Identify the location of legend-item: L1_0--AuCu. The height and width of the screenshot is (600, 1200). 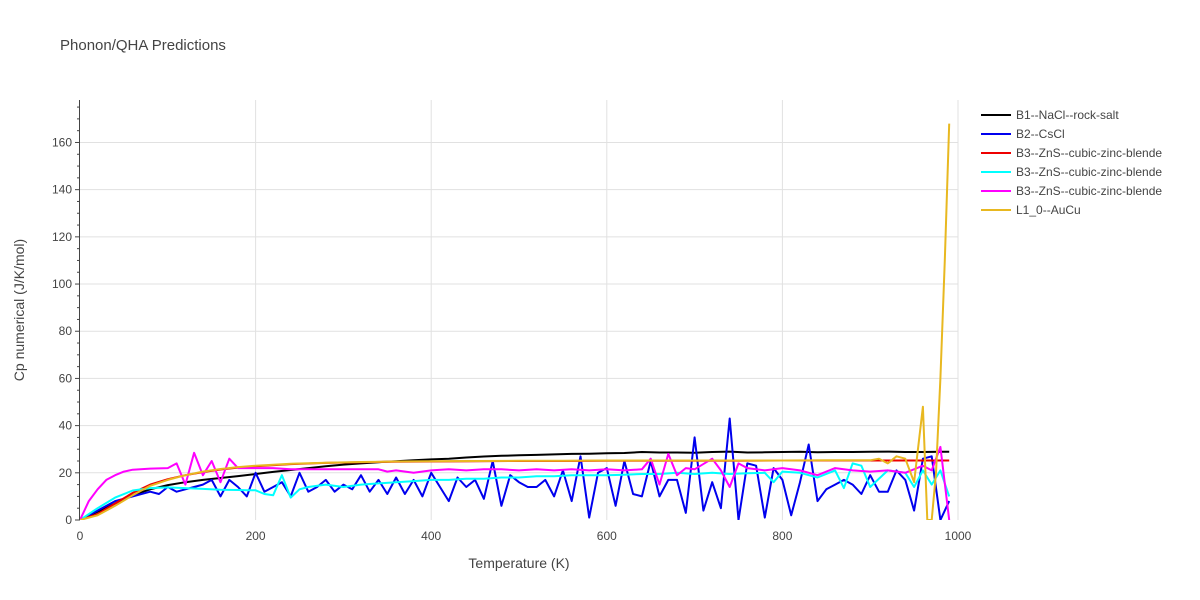
(1031, 210).